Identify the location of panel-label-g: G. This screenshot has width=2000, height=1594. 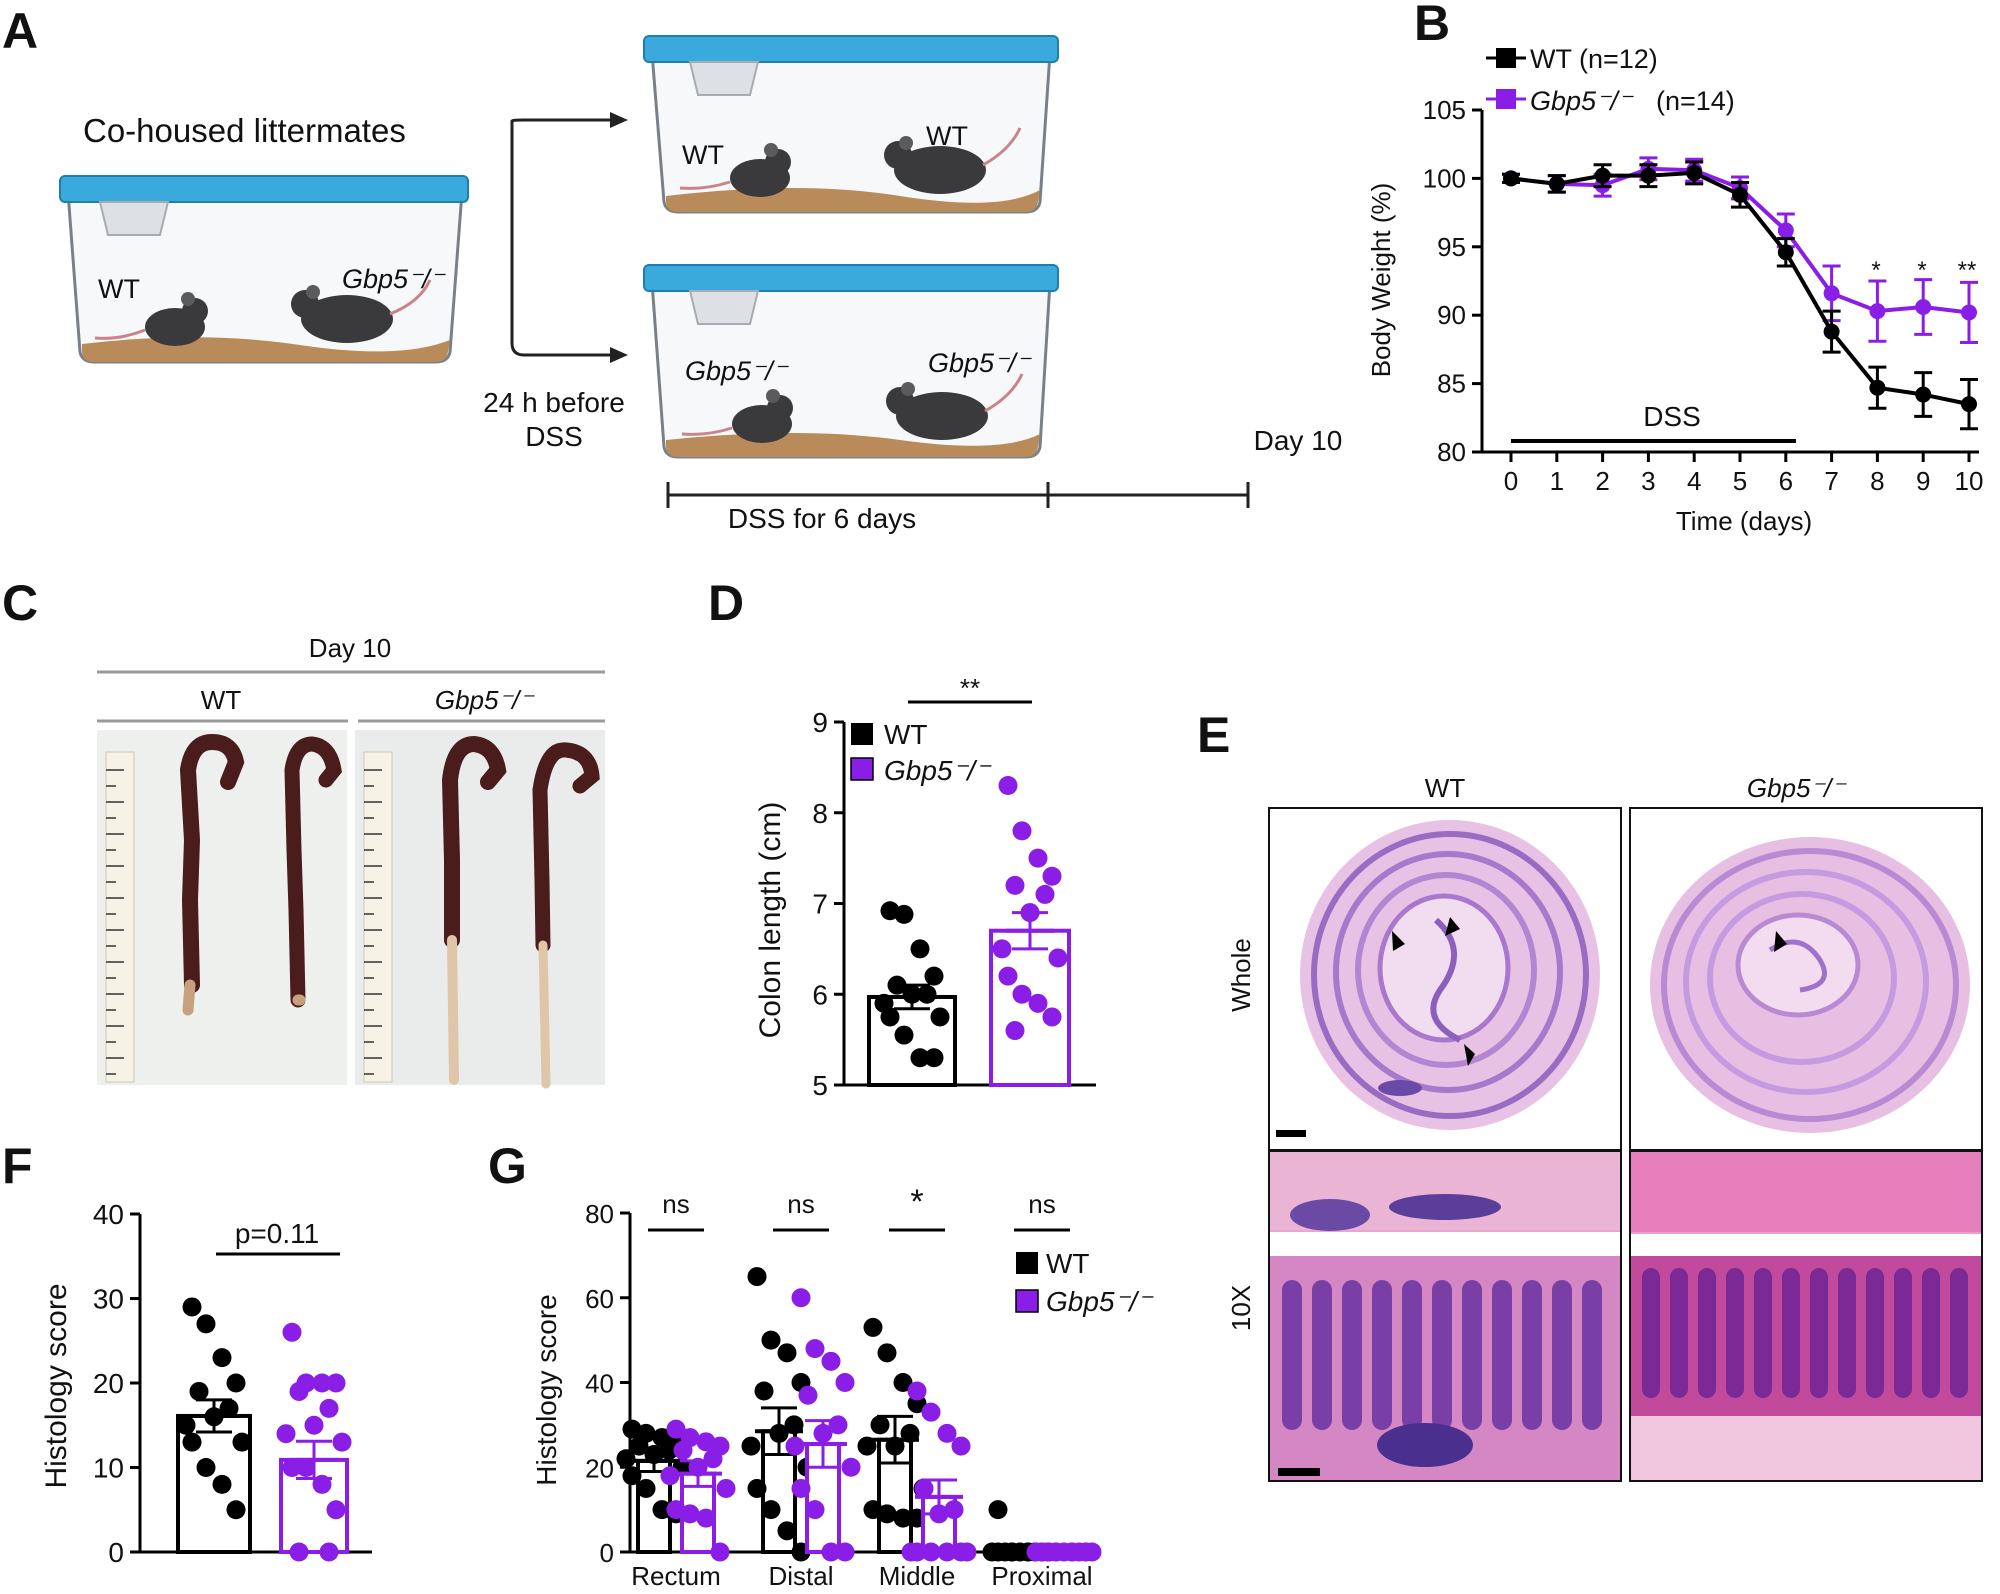
(507, 1166).